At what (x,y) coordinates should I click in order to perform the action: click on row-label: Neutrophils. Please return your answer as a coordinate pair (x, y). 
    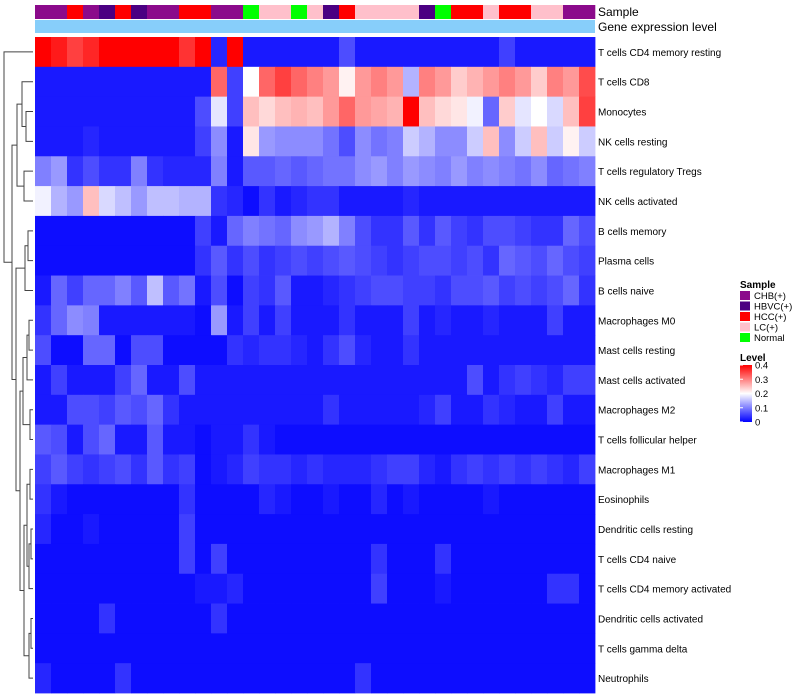
    Looking at the image, I should click on (623, 679).